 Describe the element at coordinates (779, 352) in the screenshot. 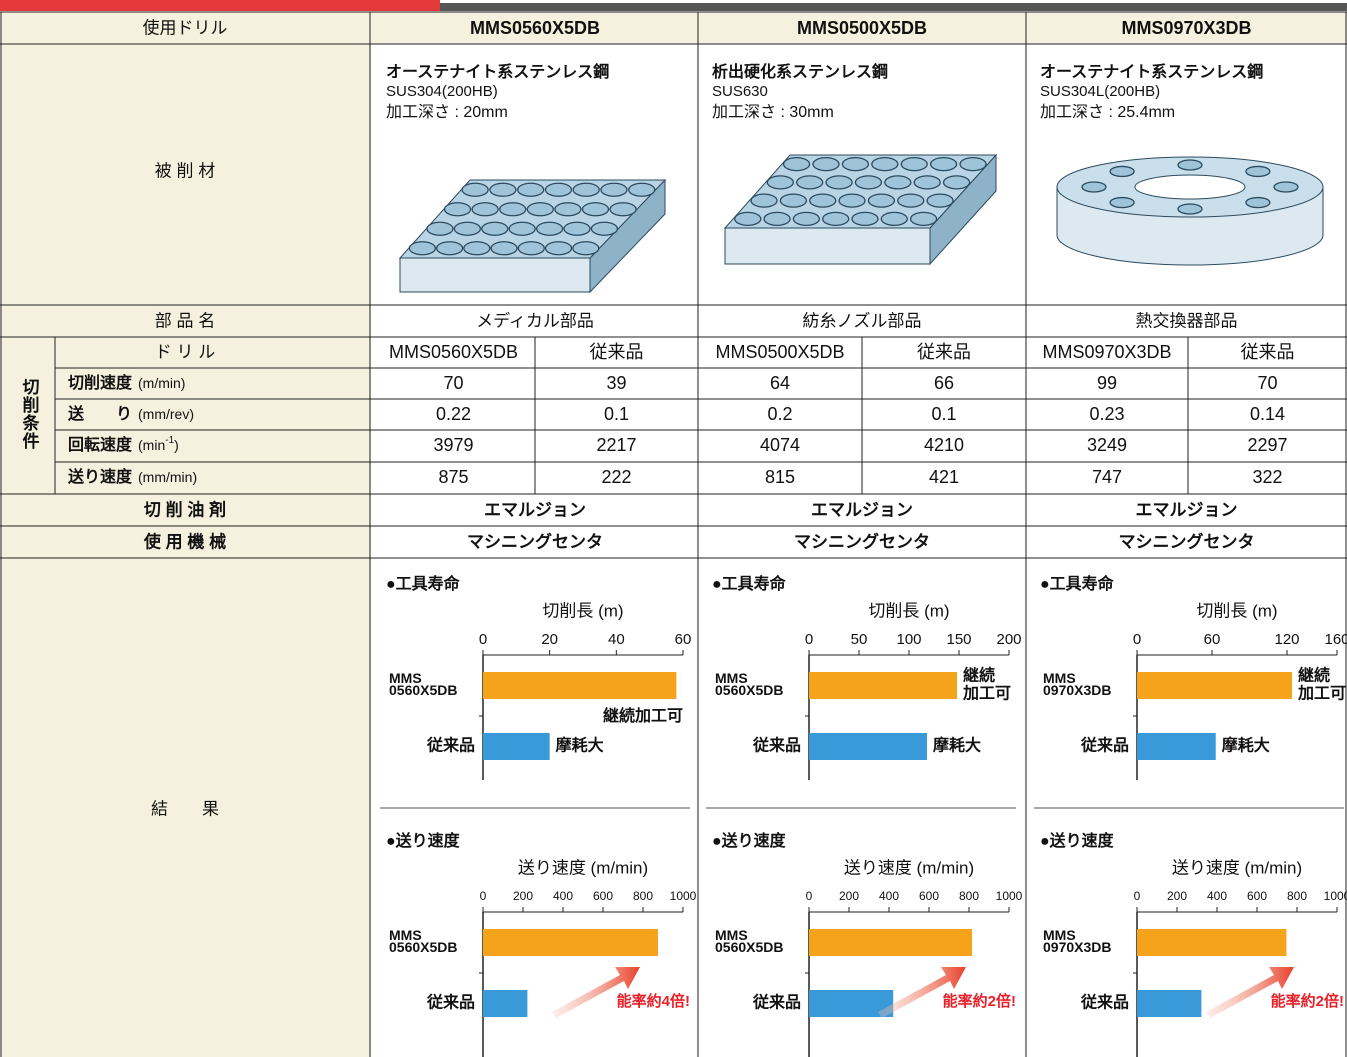

I see `drill-cell: MMS0500X5DB` at that location.